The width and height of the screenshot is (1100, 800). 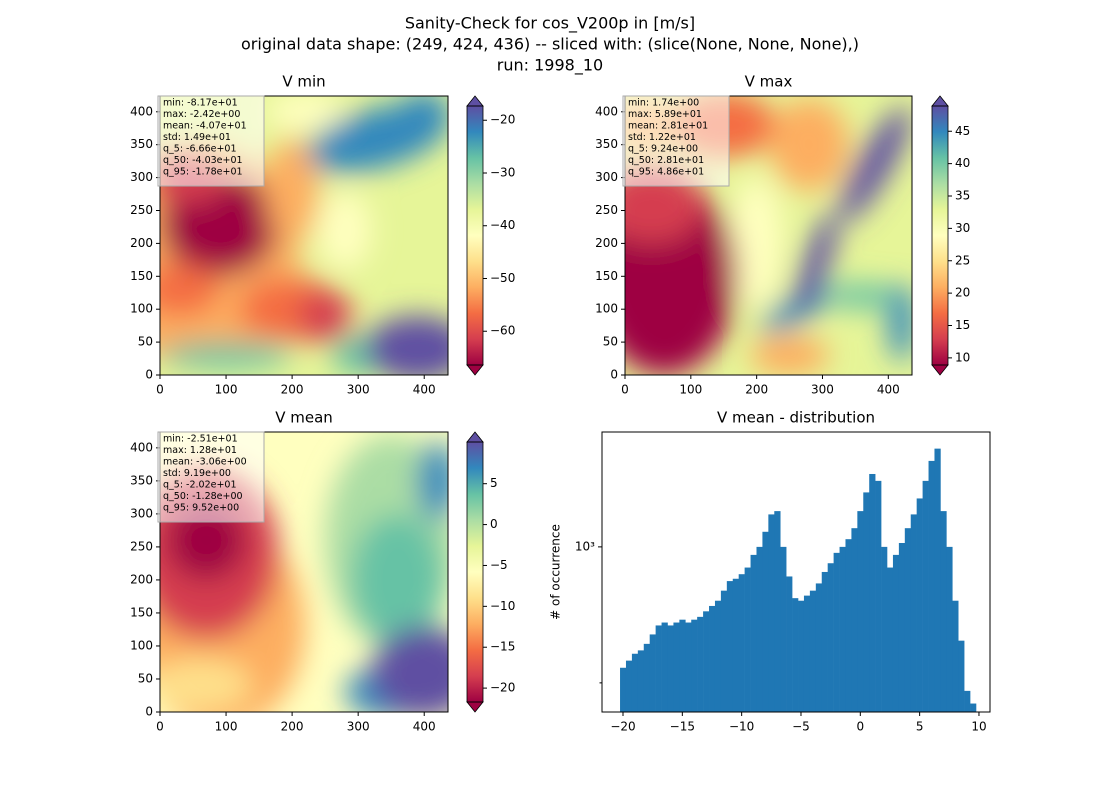 I want to click on y-tick-label: 10³, so click(x=585, y=546).